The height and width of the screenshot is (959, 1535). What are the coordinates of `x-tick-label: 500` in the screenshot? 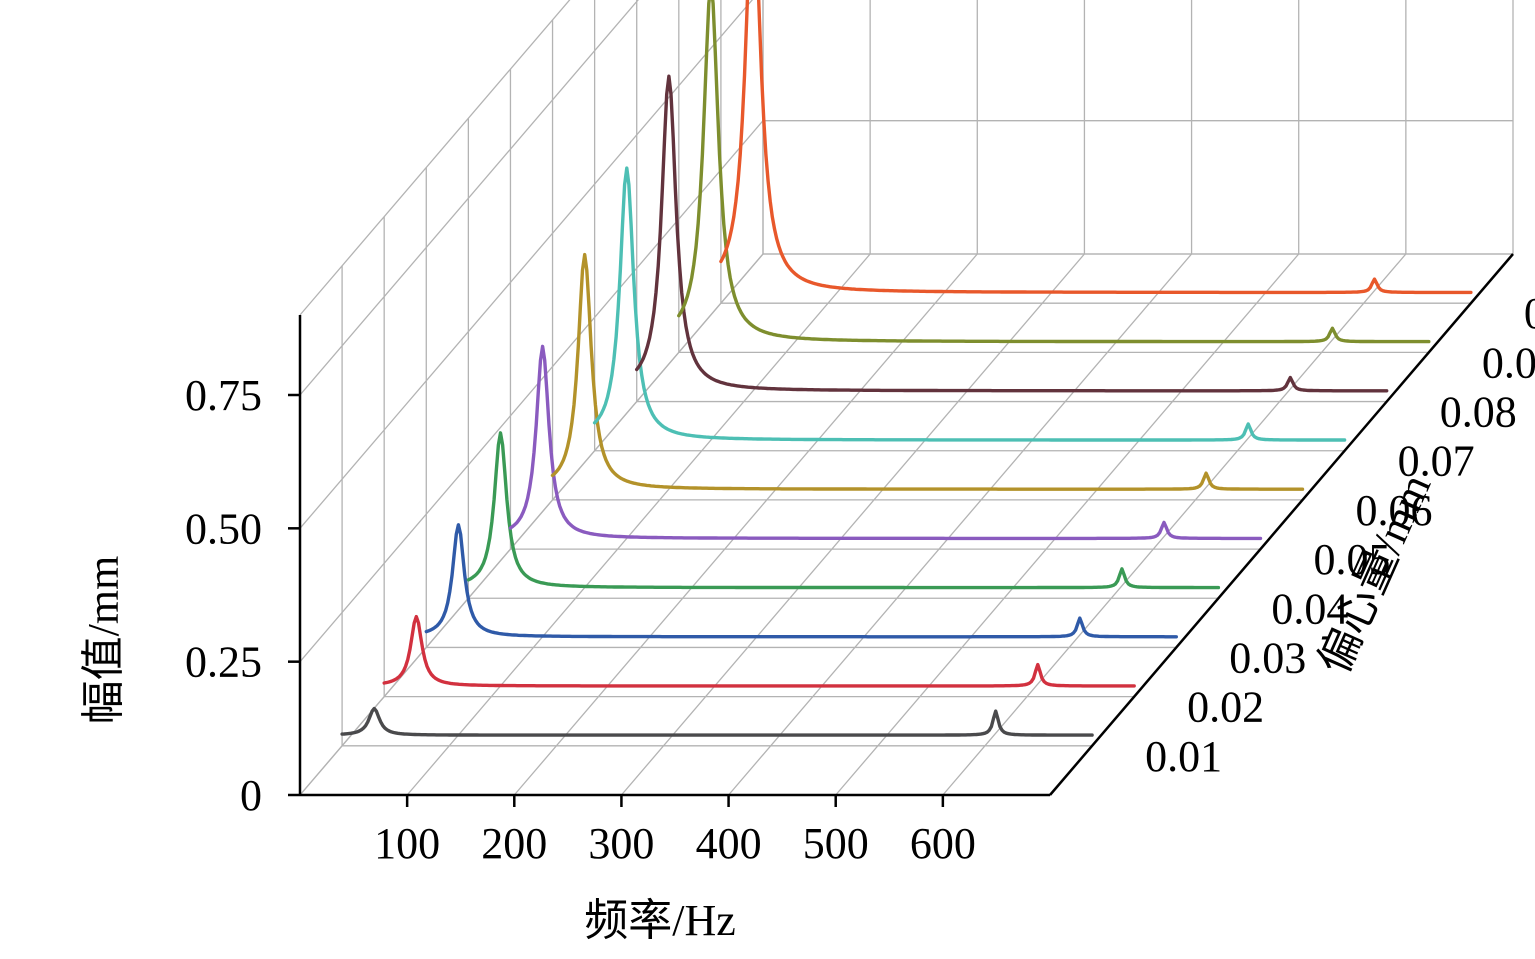 It's located at (836, 843).